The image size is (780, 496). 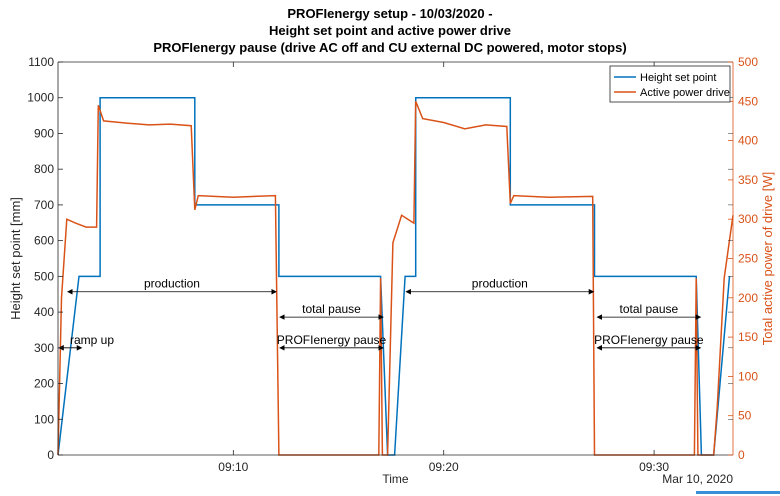 What do you see at coordinates (767, 258) in the screenshot?
I see `y-right-axis-label: Total active power of drive [W]` at bounding box center [767, 258].